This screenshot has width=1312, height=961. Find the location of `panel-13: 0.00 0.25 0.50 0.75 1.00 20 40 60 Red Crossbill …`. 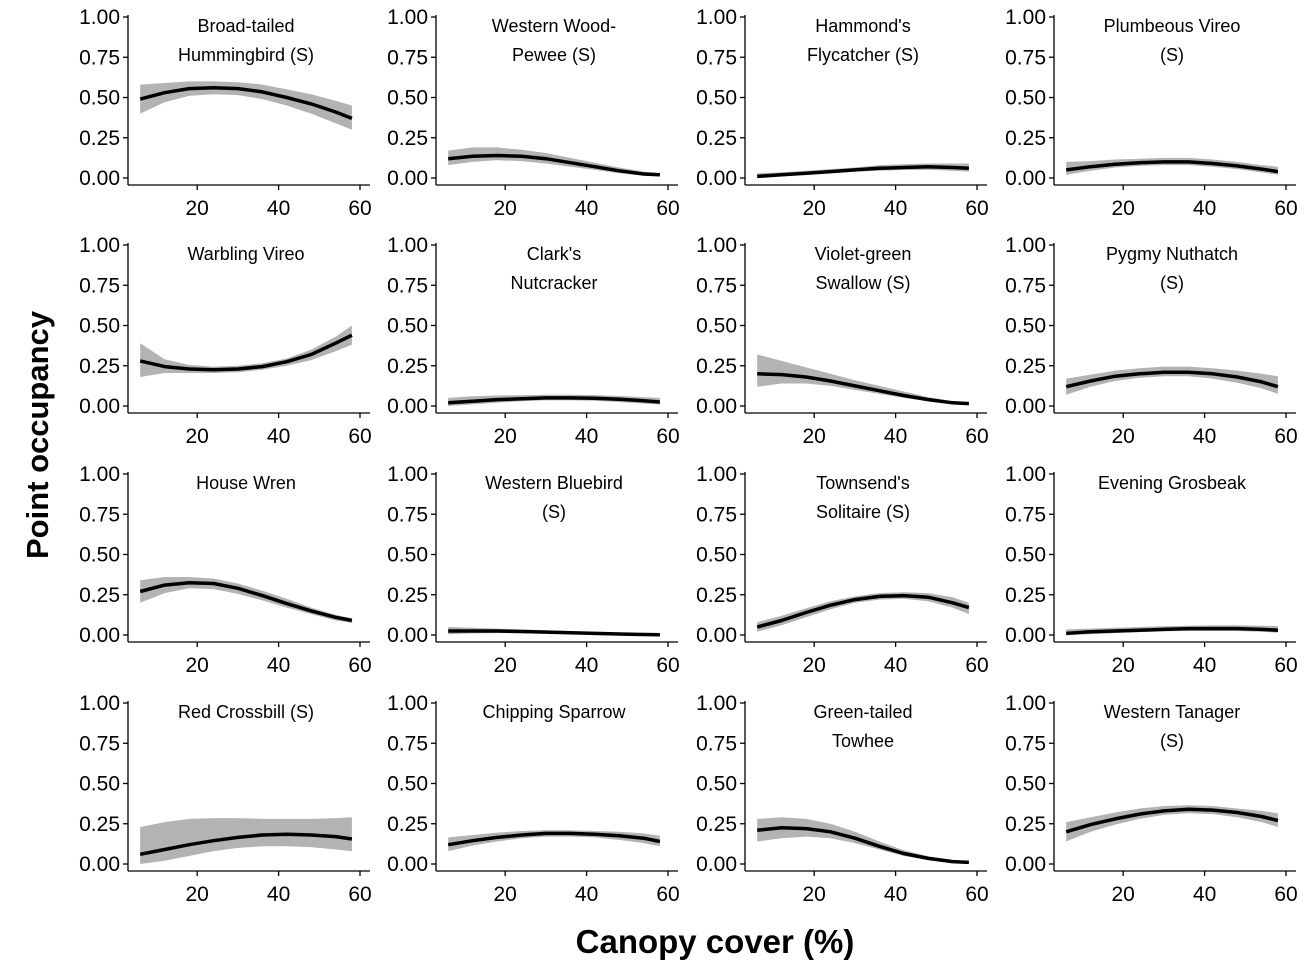

panel-13: 0.00 0.25 0.50 0.75 1.00 20 40 60 Red Crossbill … is located at coordinates (225, 799).